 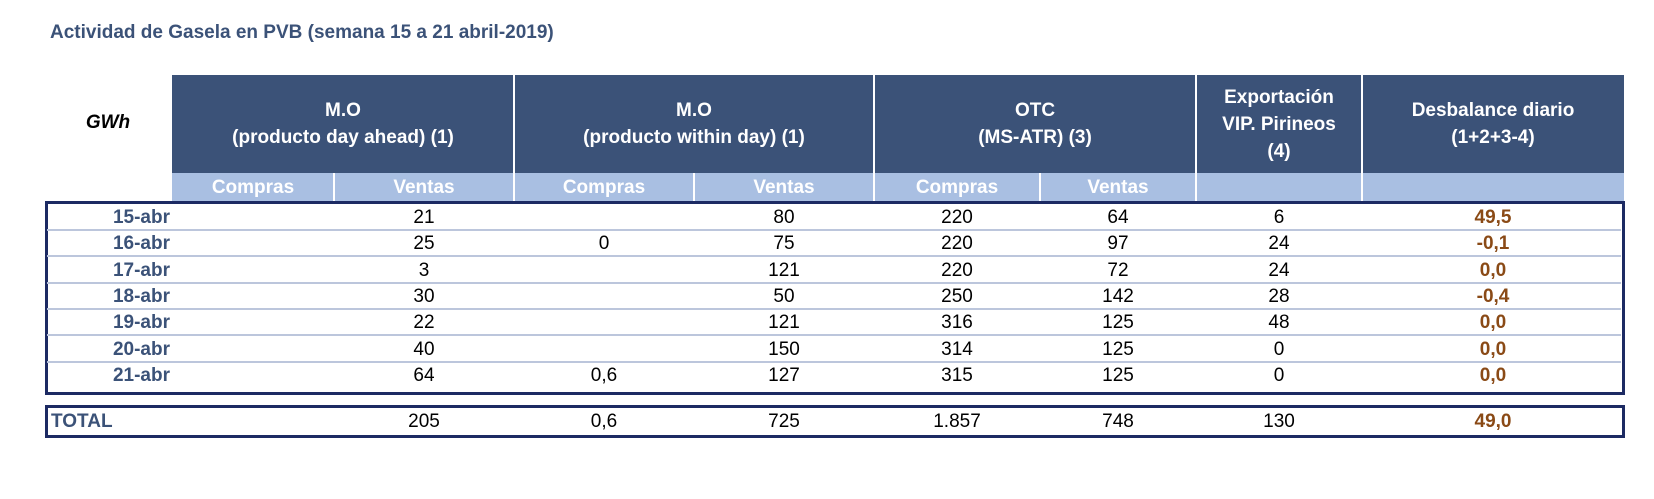 I want to click on cell-mo-da-ventas: 40, so click(x=424, y=349).